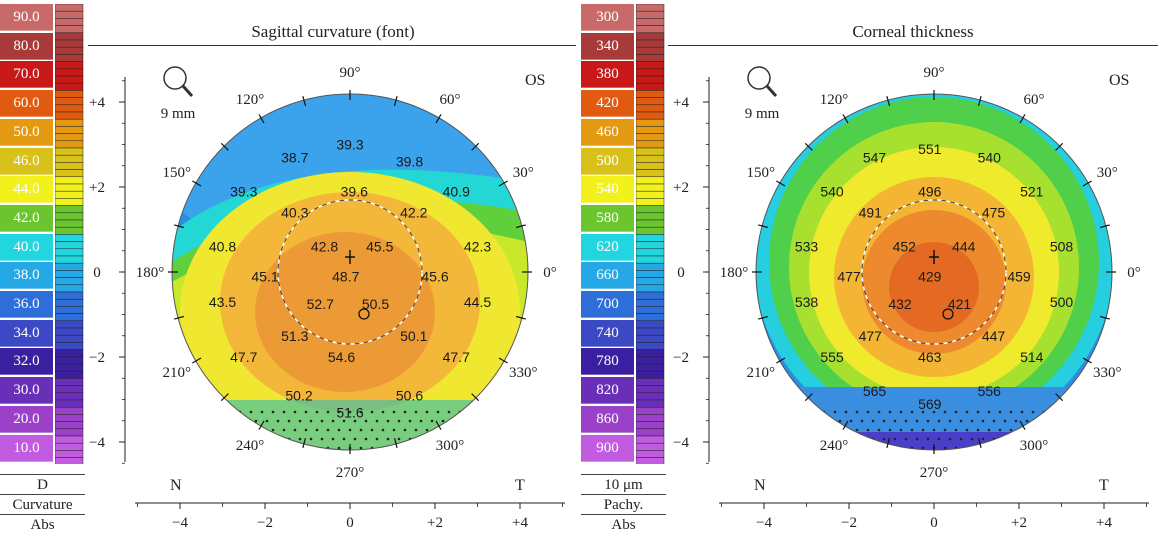 Image resolution: width=1160 pixels, height=537 pixels. What do you see at coordinates (1134, 273) in the screenshot?
I see `angle-label: 0°` at bounding box center [1134, 273].